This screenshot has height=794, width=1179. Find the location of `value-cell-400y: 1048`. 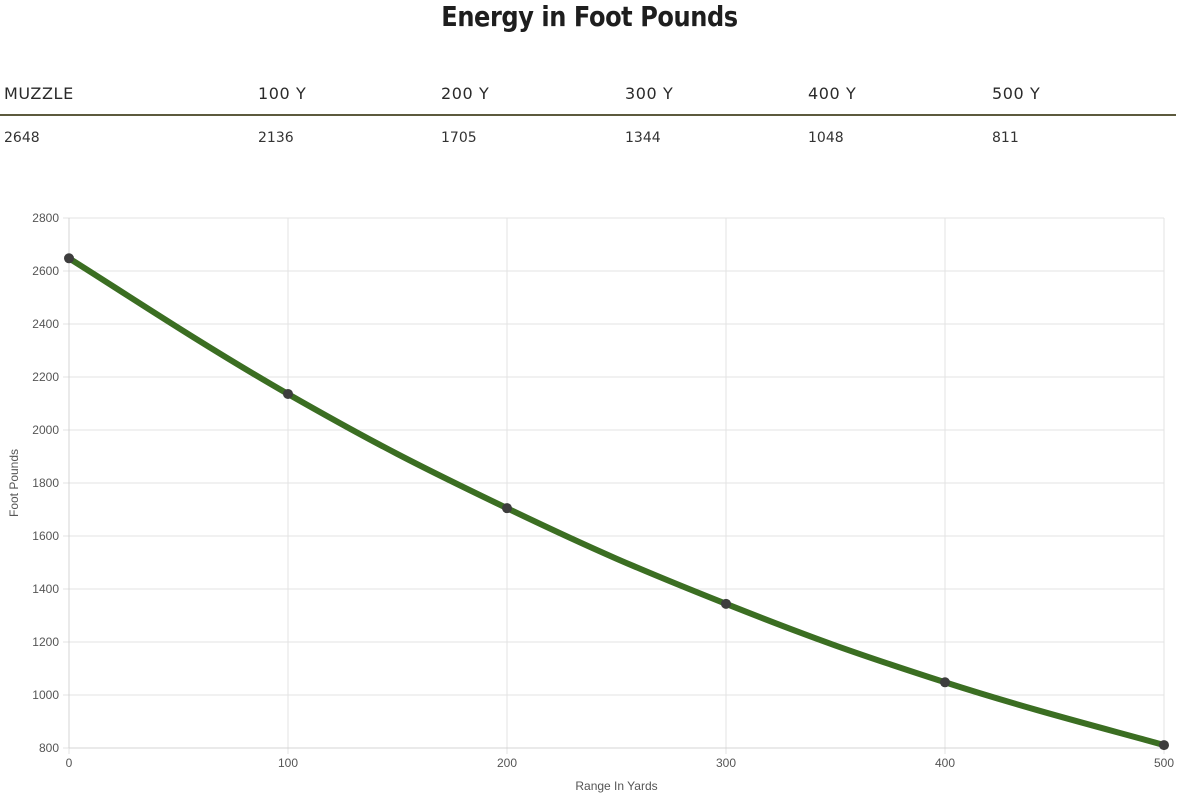

value-cell-400y: 1048 is located at coordinates (826, 138).